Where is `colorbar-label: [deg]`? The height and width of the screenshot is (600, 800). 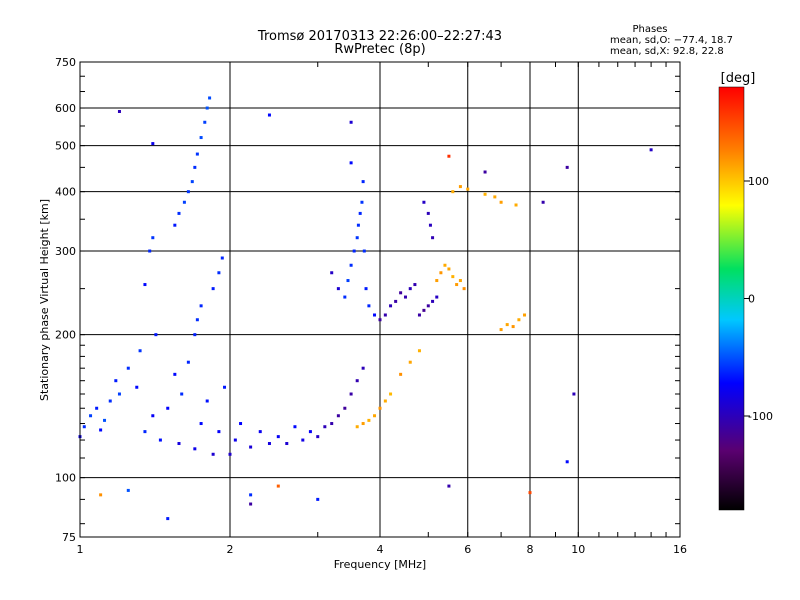 colorbar-label: [deg] is located at coordinates (738, 78).